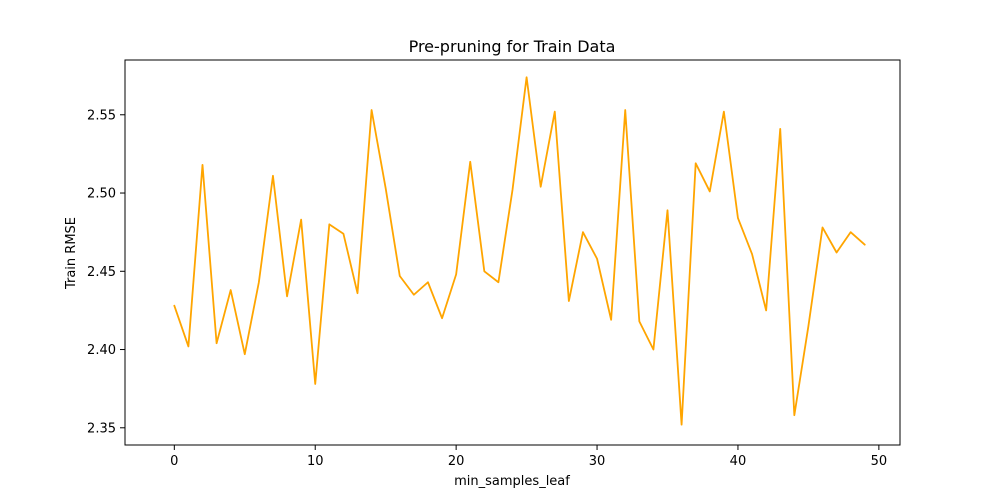  What do you see at coordinates (101, 350) in the screenshot?
I see `y-tick-label: 2.40` at bounding box center [101, 350].